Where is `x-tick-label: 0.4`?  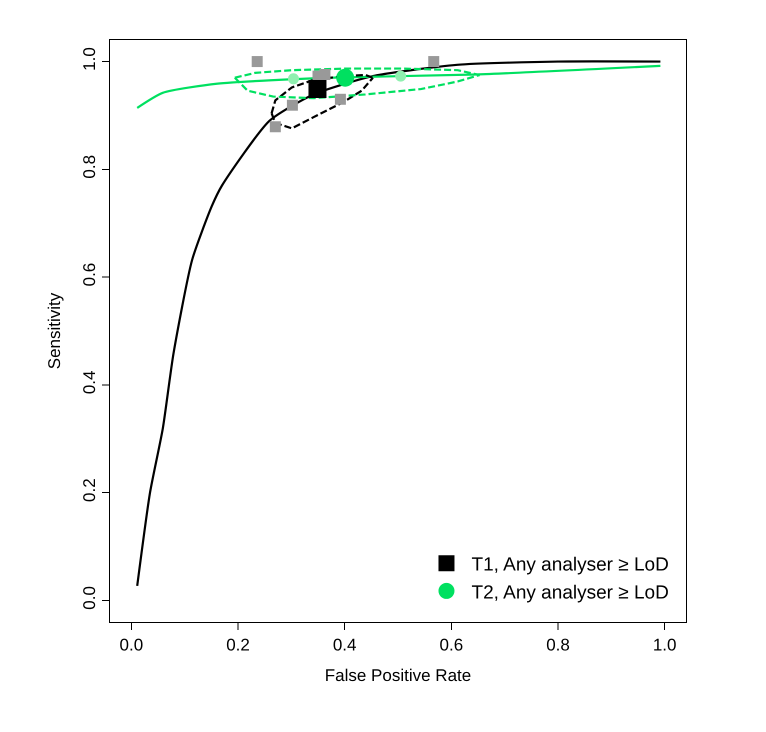 x-tick-label: 0.4 is located at coordinates (344, 644).